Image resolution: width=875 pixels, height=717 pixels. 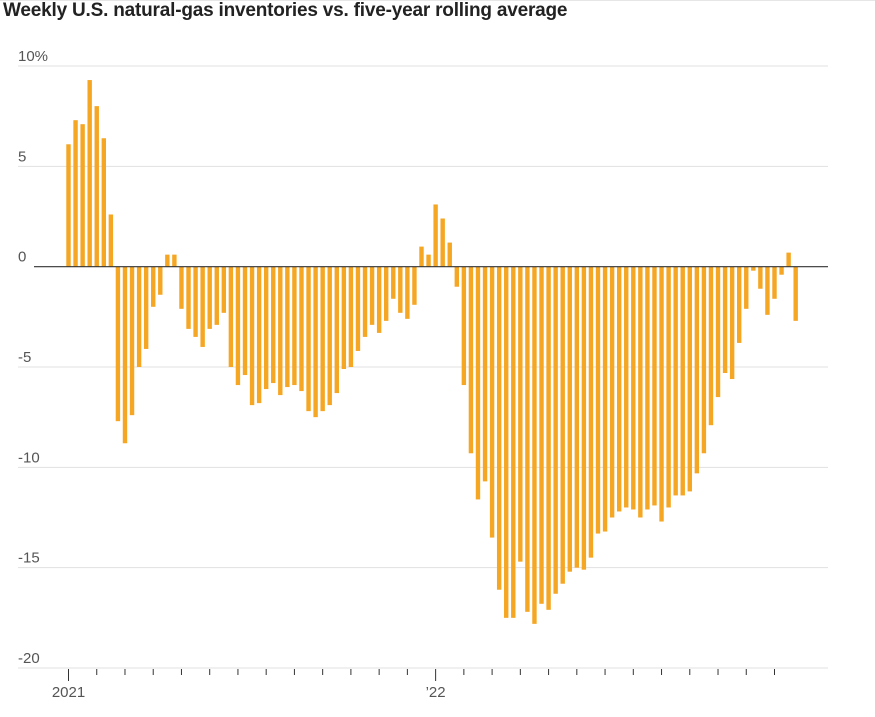 I want to click on y-tick-label: -10, so click(x=29, y=457).